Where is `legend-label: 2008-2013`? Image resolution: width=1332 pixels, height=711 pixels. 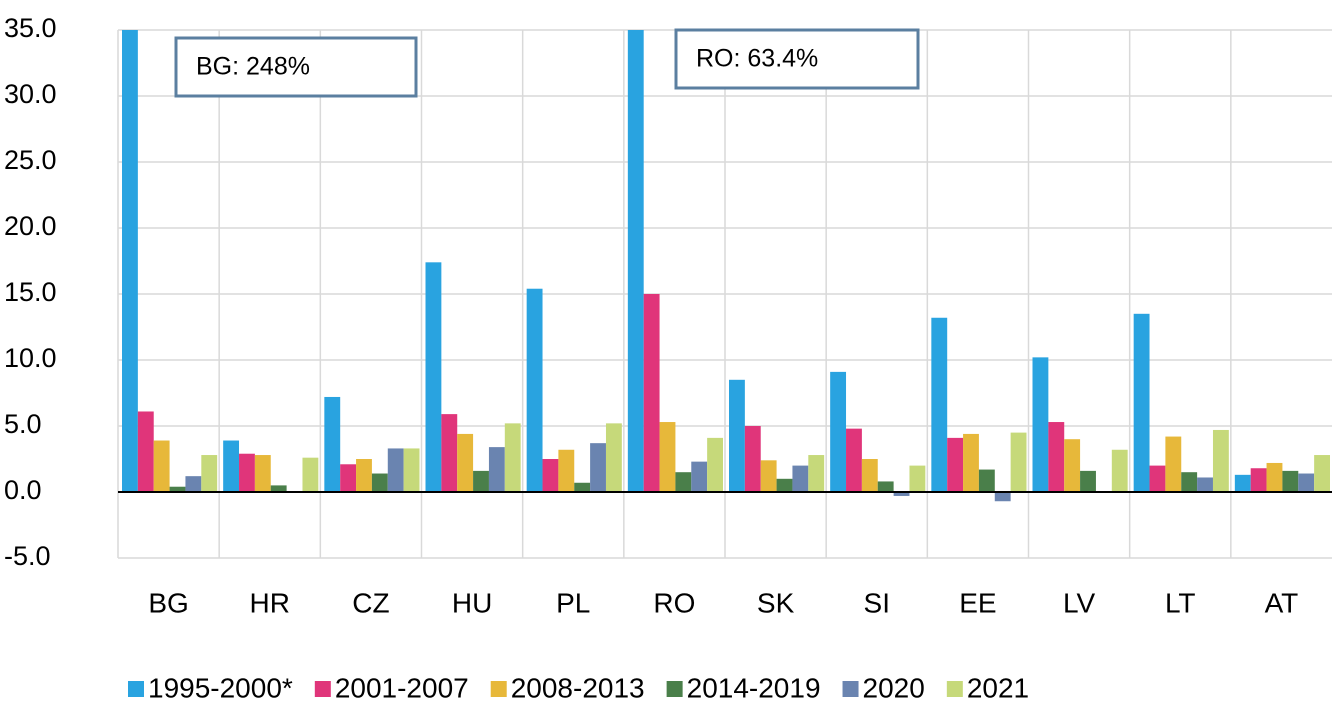 legend-label: 2008-2013 is located at coordinates (578, 687).